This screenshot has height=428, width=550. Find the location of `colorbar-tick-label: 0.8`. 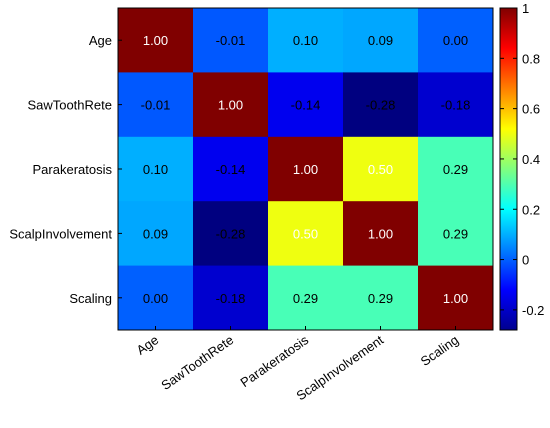

colorbar-tick-label: 0.8 is located at coordinates (531, 58).